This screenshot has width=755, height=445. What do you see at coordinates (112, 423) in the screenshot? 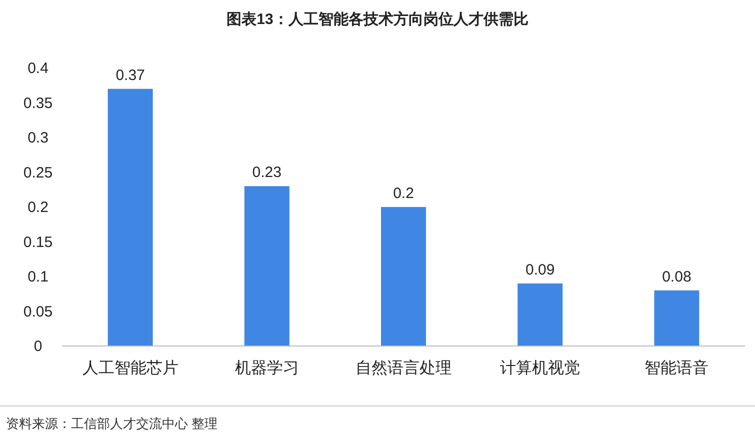
I see `text: 资料来源：工信部人才交流中心 整理` at bounding box center [112, 423].